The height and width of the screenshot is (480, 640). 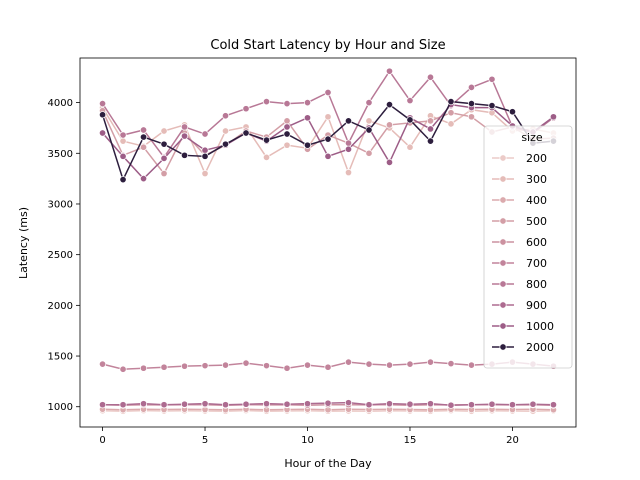 I want to click on y-tick-label-3500: 3500, so click(x=60, y=154).